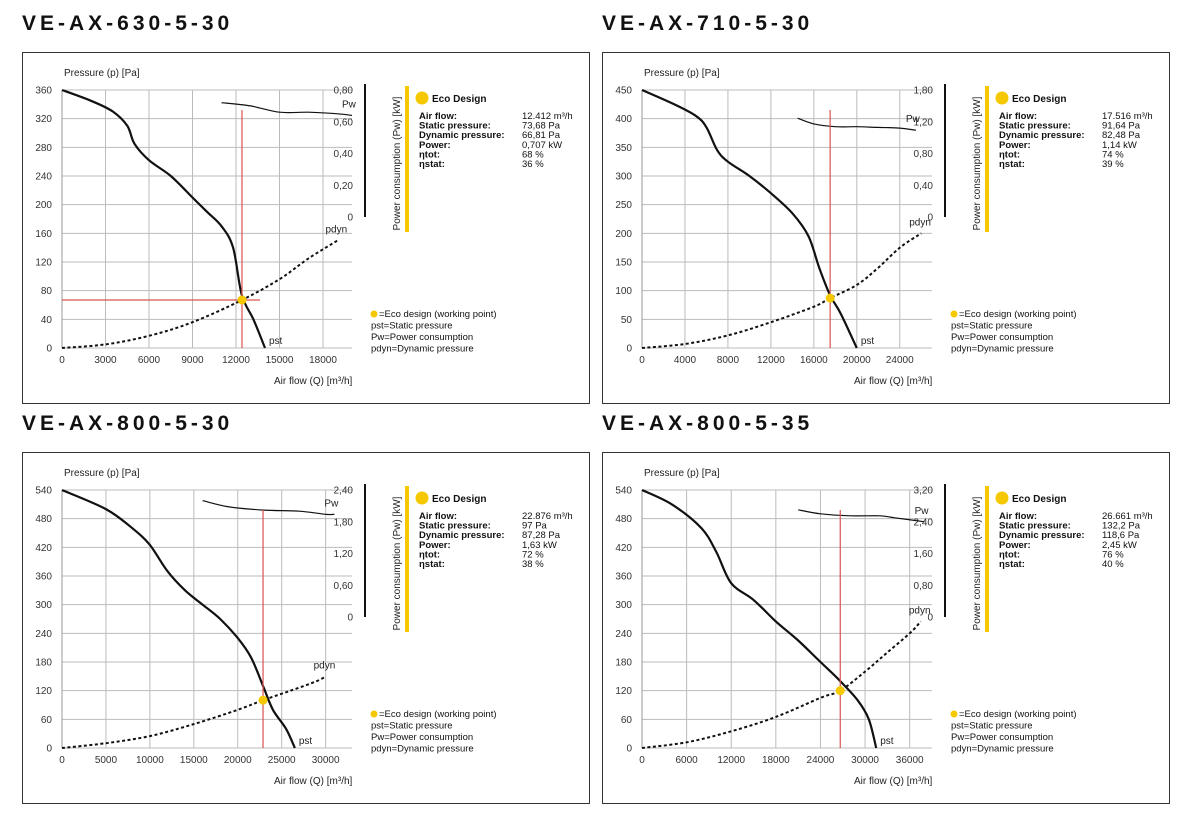  I want to click on x-tick-label: 10000, so click(150, 760).